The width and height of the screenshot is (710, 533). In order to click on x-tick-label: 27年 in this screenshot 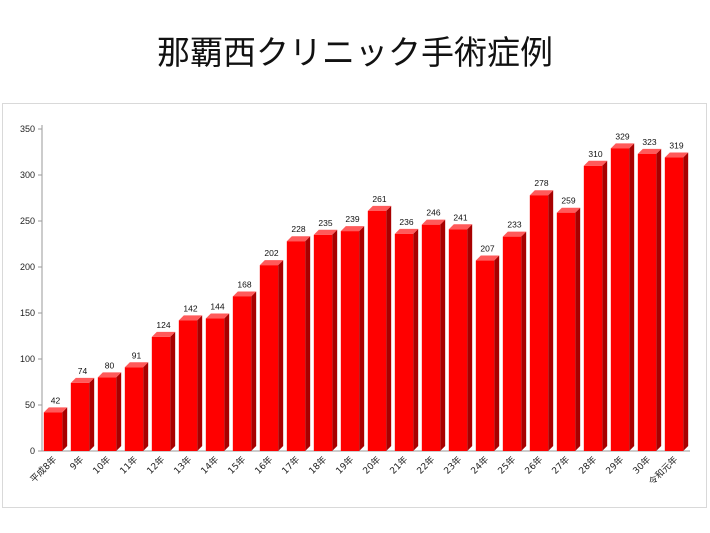, I will do `click(560, 465)`.